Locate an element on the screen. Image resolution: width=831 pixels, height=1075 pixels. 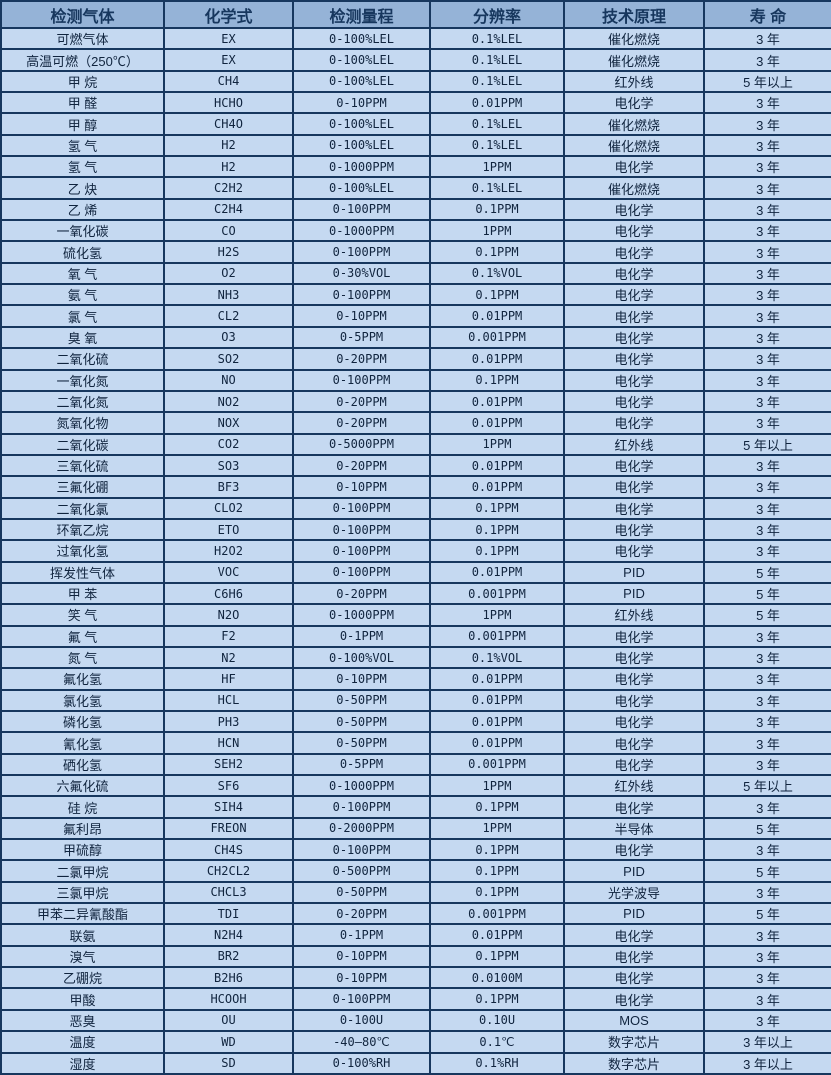
gas-name-cell: 氟利昂 is located at coordinates (82, 828).